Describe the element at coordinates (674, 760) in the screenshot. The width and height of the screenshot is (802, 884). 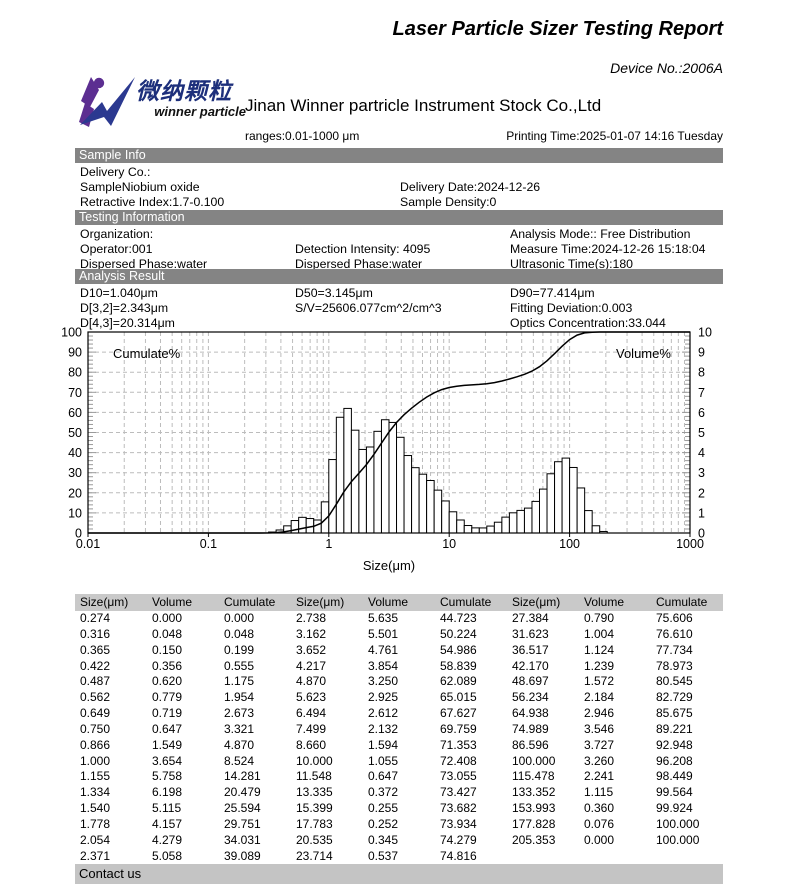
I see `table-cell: 96.208` at that location.